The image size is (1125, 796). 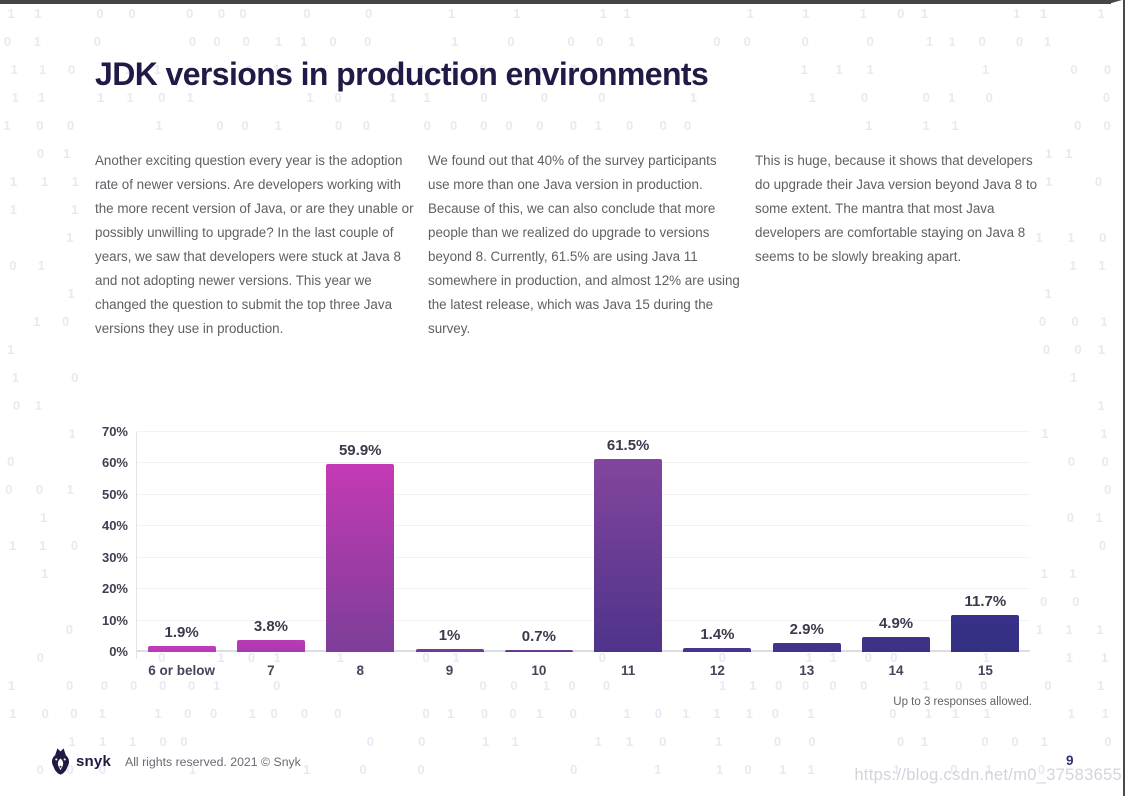 I want to click on bar-value-label: 1.9%, so click(x=181, y=632).